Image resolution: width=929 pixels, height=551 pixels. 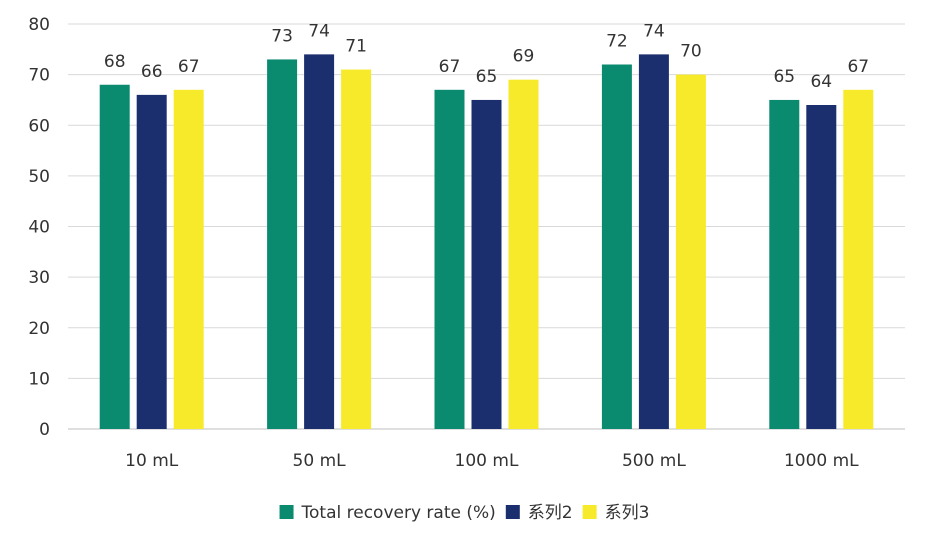 What do you see at coordinates (821, 461) in the screenshot?
I see `x-tick-label: 1000 mL` at bounding box center [821, 461].